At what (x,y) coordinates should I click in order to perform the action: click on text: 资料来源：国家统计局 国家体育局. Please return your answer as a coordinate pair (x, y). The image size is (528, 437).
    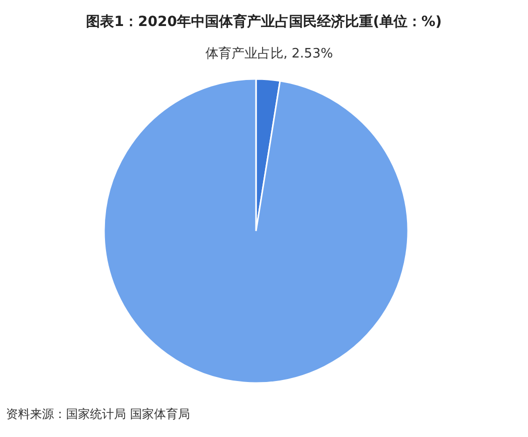
    Looking at the image, I should click on (98, 414).